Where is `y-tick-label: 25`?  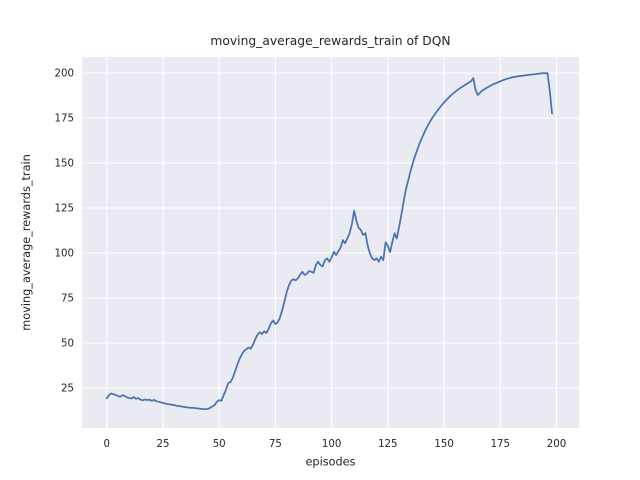
y-tick-label: 25 is located at coordinates (67, 389).